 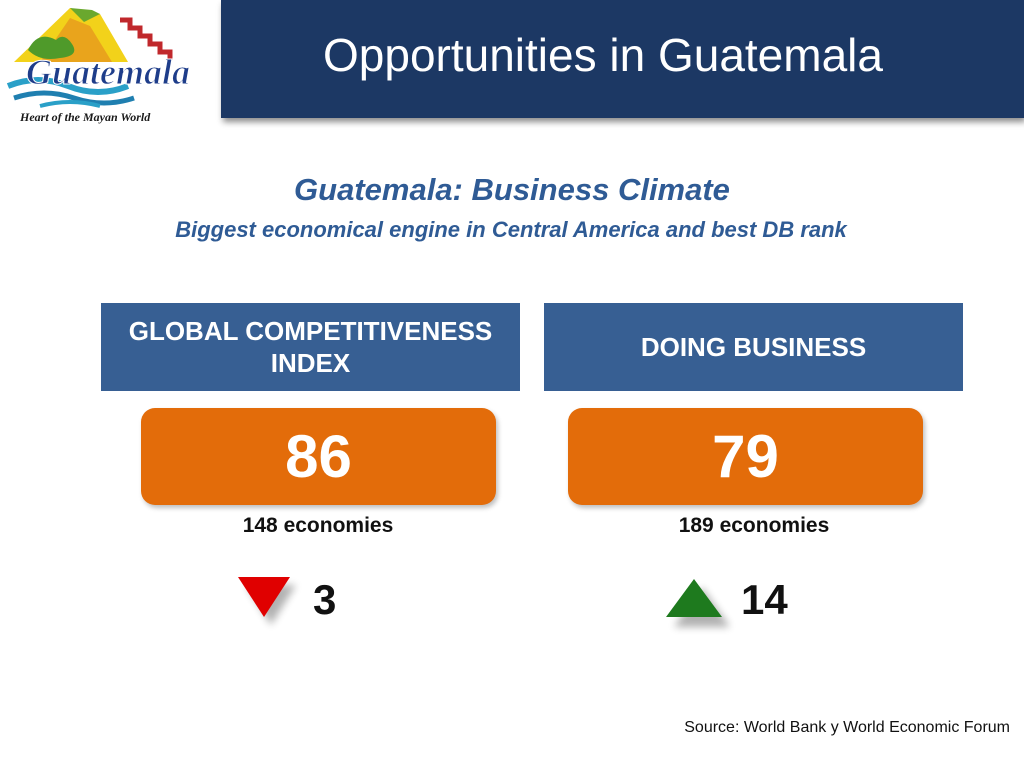 I want to click on doing-business-header: DOING BUSINESS, so click(x=753, y=347).